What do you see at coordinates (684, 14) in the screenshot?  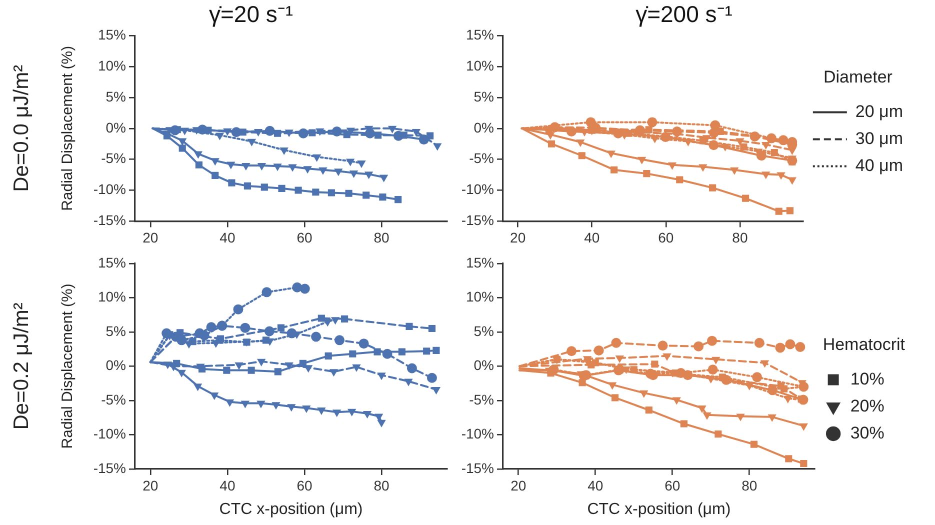 I see `chart-title: γ̇=200 s⁻¹` at bounding box center [684, 14].